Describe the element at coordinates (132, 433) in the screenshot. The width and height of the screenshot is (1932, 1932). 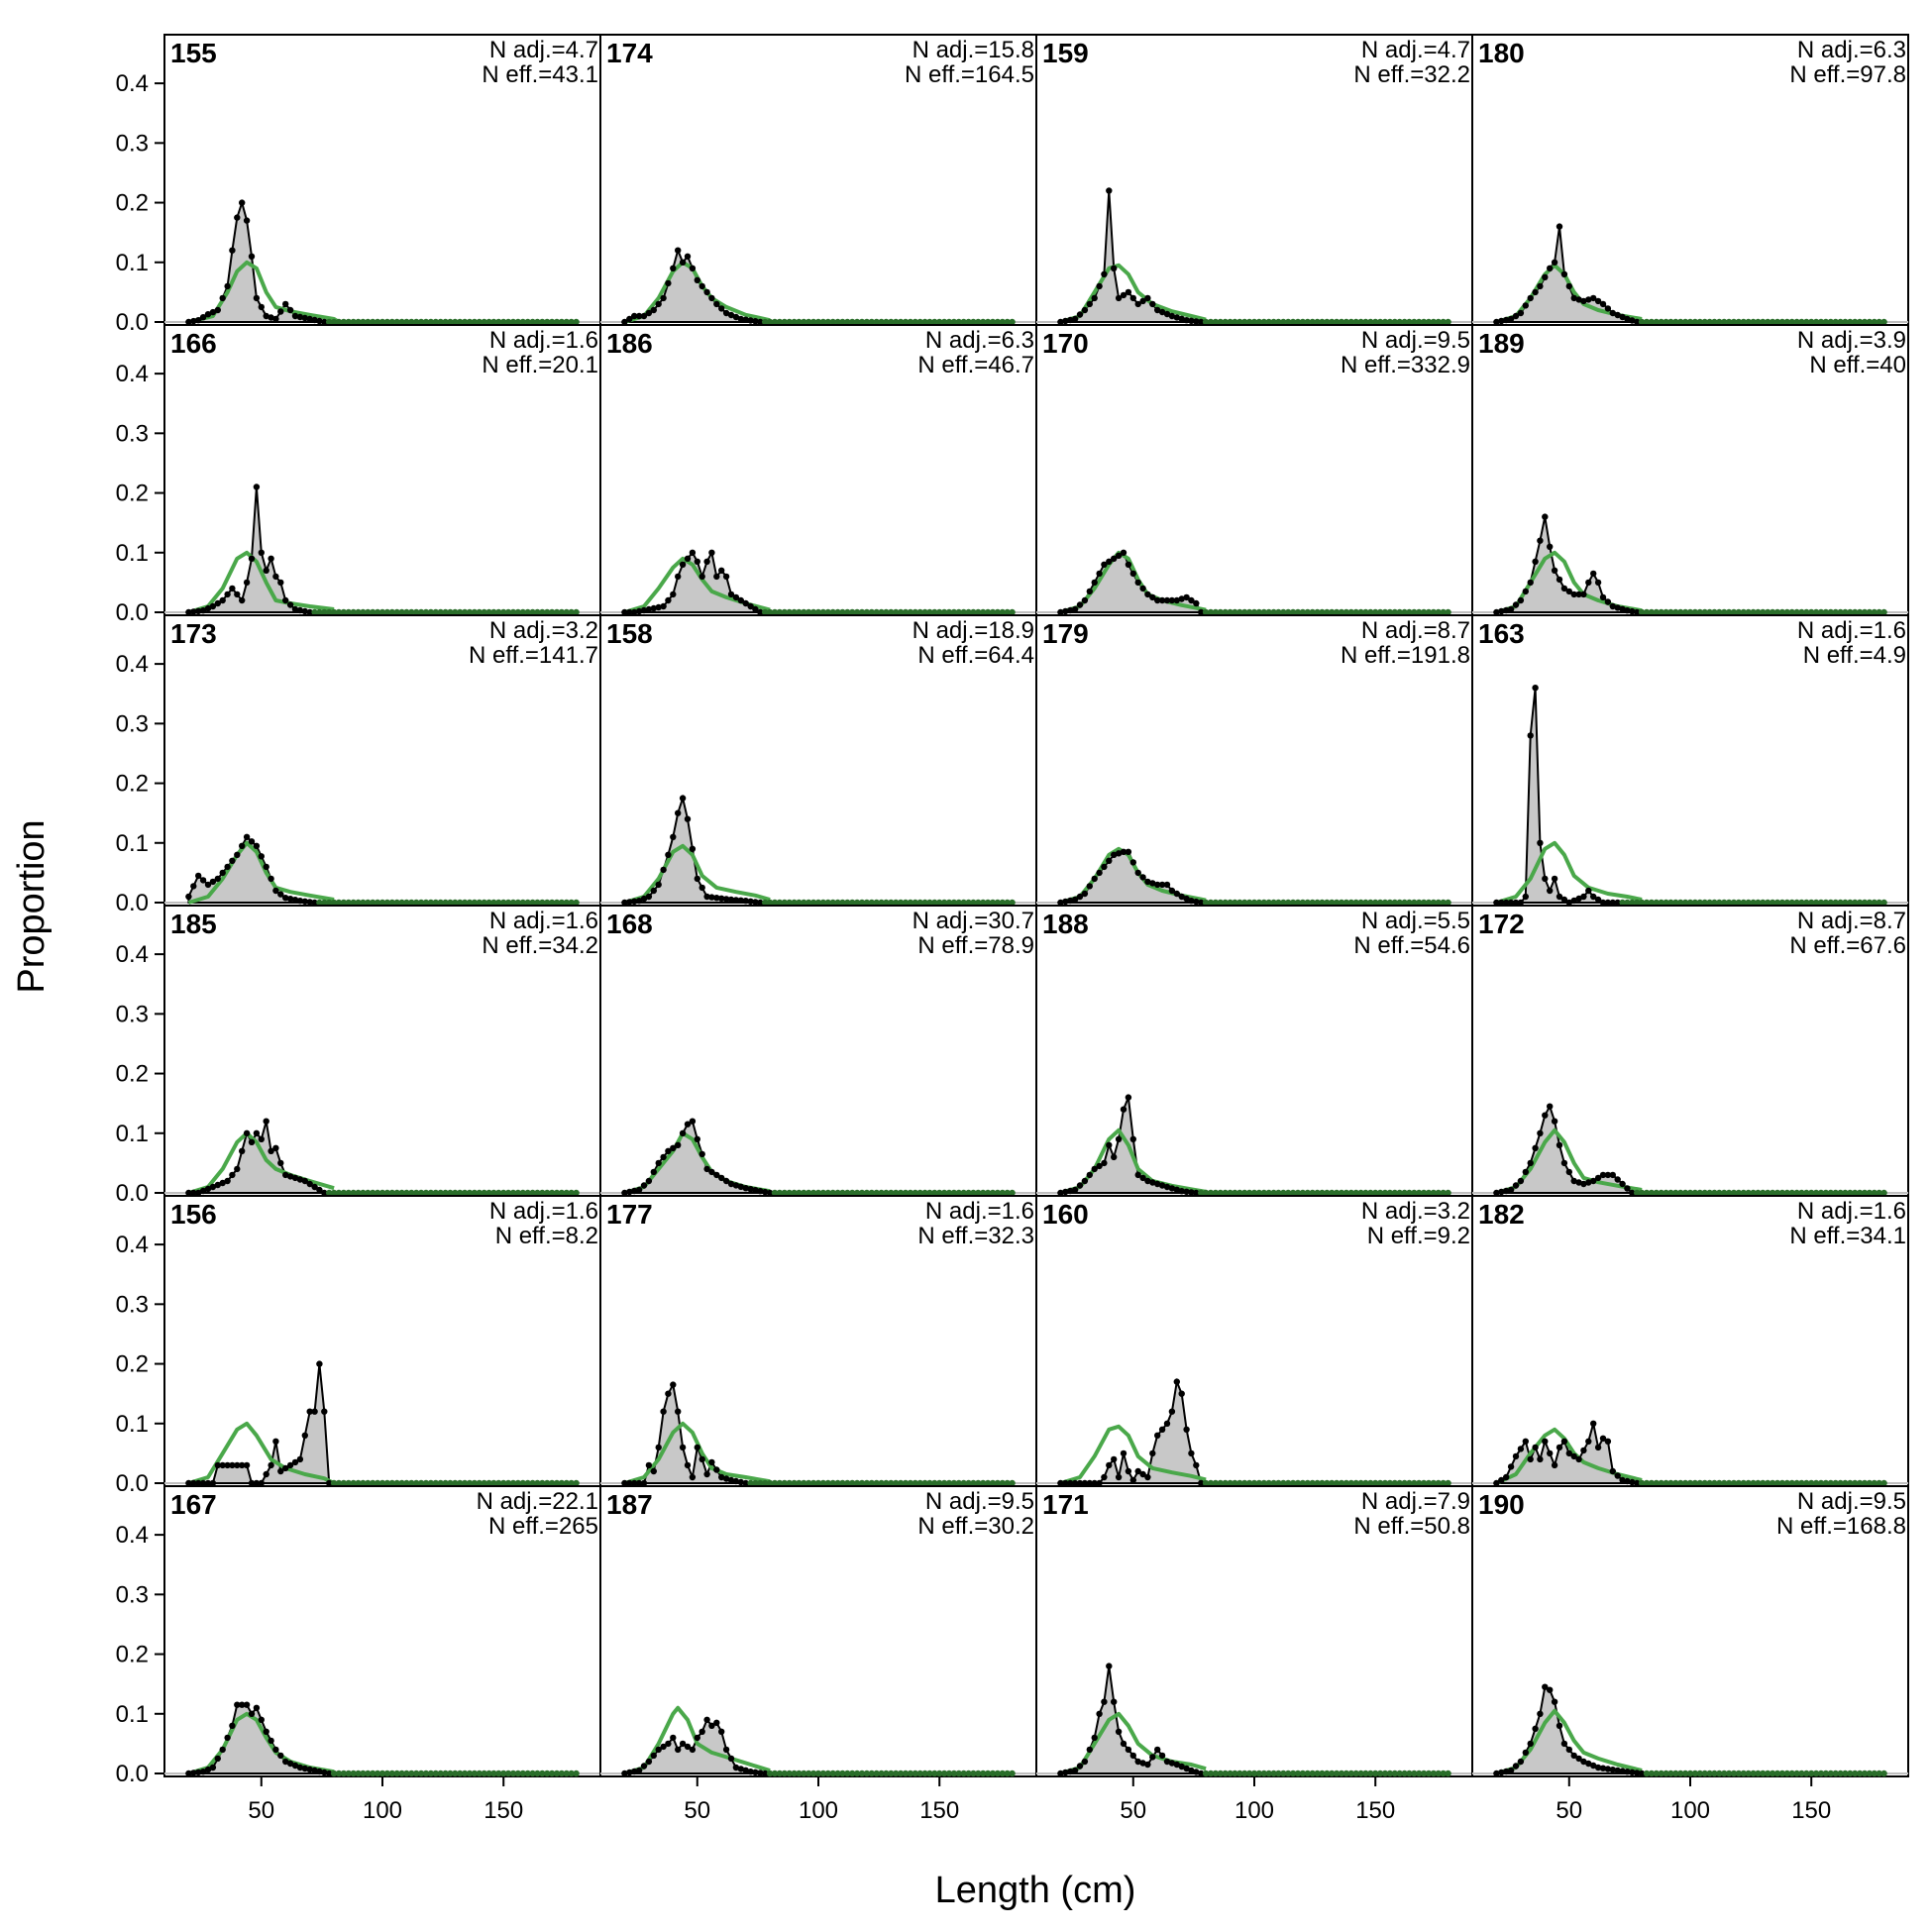
I see `y-tick-label: 0.3` at that location.